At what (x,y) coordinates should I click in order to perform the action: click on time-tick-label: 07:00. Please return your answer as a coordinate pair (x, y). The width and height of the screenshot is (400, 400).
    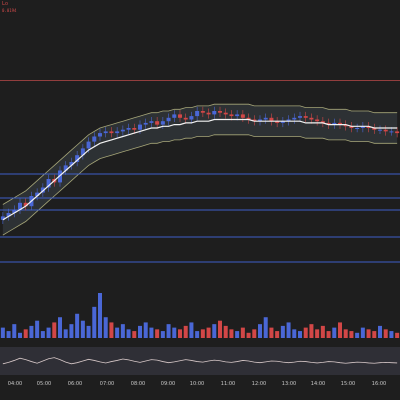
    Looking at the image, I should click on (107, 384).